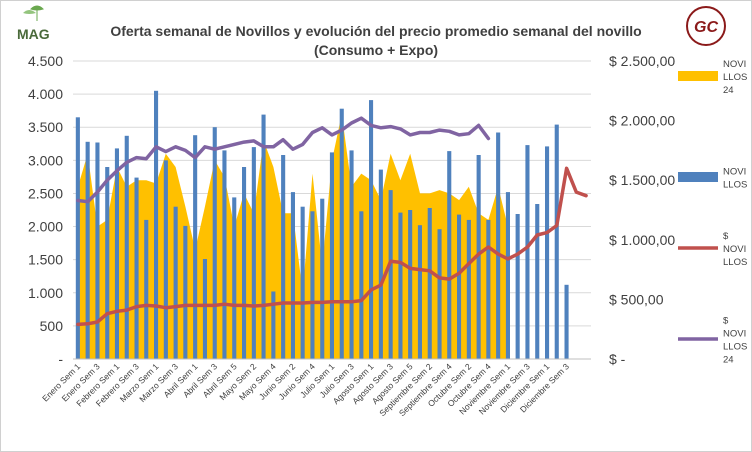 The height and width of the screenshot is (452, 752). What do you see at coordinates (712, 341) in the screenshot?
I see `legend-item: $ NOVI LLOS 24` at bounding box center [712, 341].